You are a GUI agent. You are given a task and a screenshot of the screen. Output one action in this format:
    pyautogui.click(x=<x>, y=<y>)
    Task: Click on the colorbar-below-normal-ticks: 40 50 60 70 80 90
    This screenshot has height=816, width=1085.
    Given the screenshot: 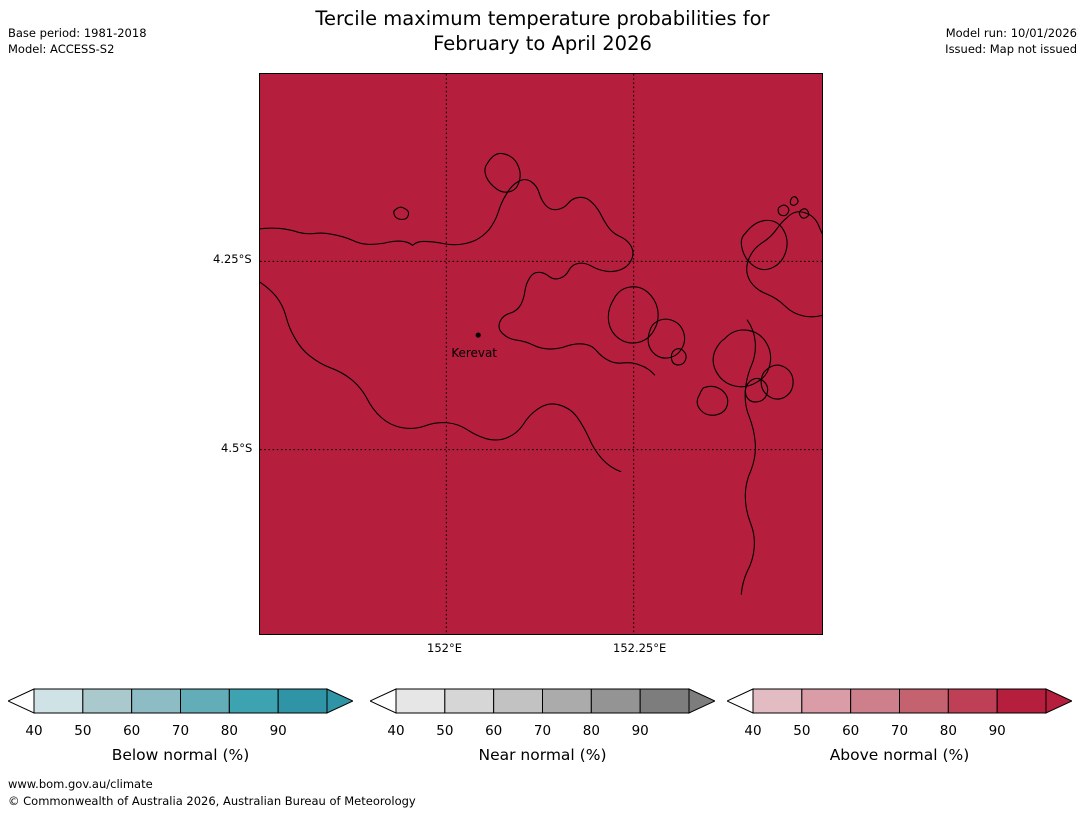 What is the action you would take?
    pyautogui.click(x=180, y=733)
    